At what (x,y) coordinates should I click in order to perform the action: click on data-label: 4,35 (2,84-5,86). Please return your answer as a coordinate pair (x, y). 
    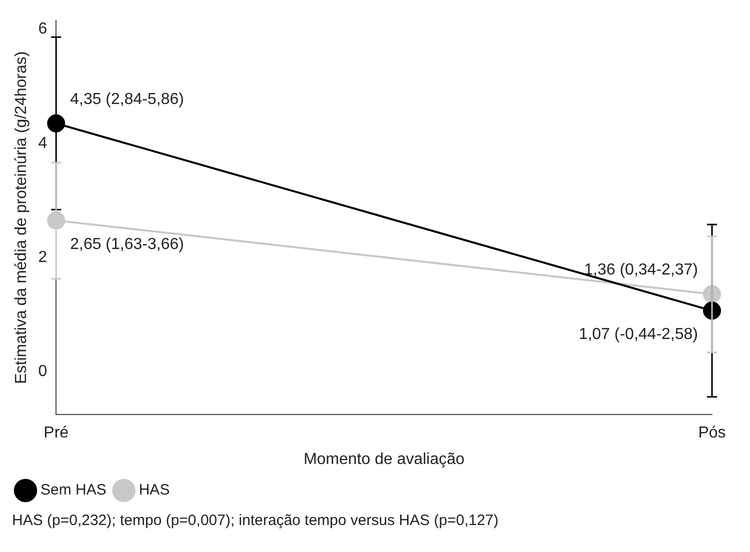
    Looking at the image, I should click on (127, 99).